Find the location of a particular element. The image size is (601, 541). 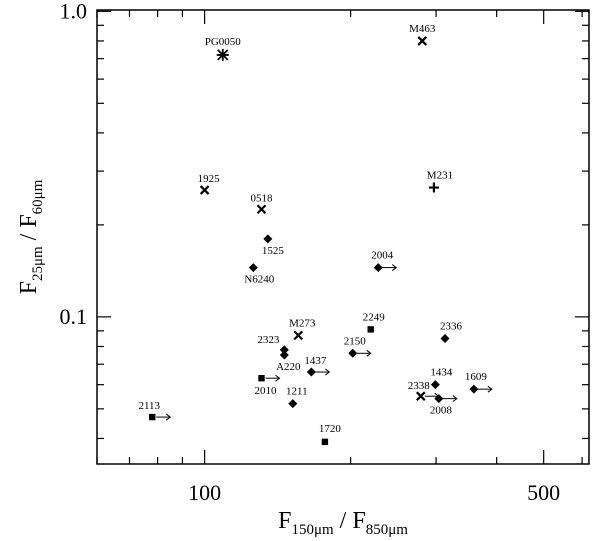

point-label-M231: M231 is located at coordinates (440, 176).